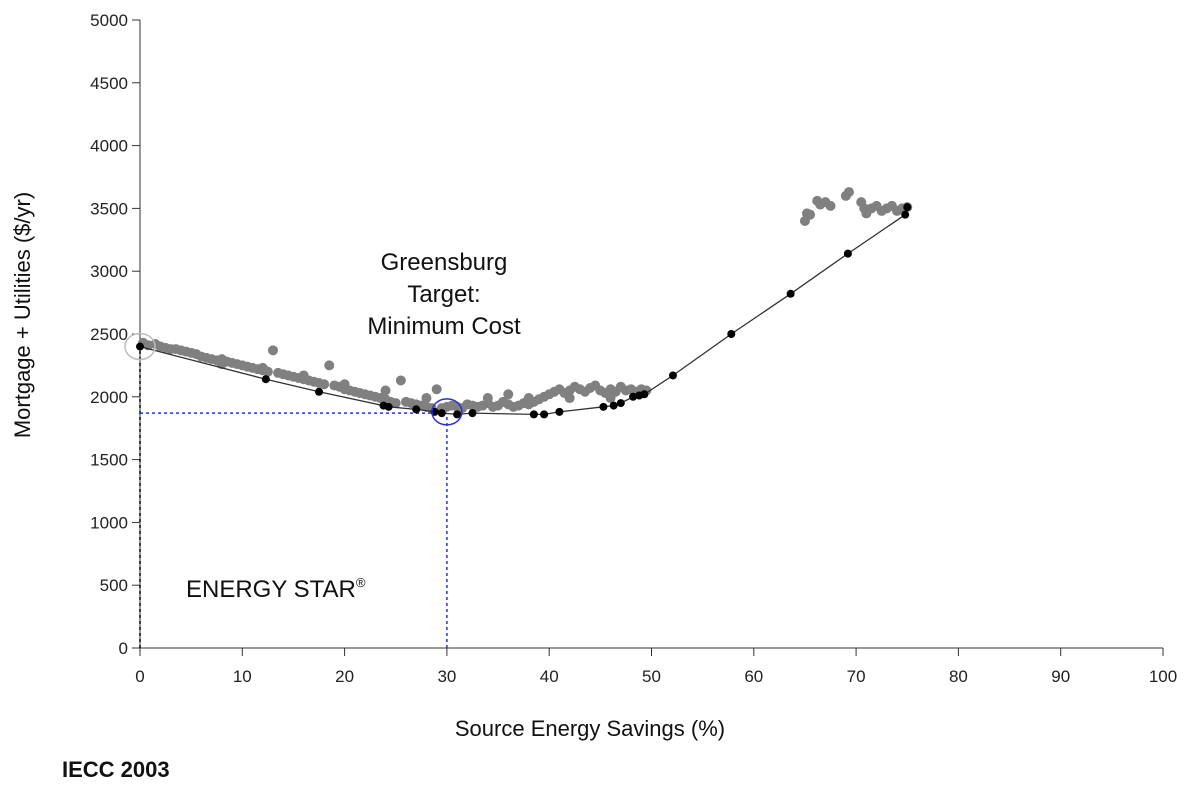 This screenshot has height=787, width=1188. Describe the element at coordinates (549, 676) in the screenshot. I see `x-tick-label: 40` at that location.